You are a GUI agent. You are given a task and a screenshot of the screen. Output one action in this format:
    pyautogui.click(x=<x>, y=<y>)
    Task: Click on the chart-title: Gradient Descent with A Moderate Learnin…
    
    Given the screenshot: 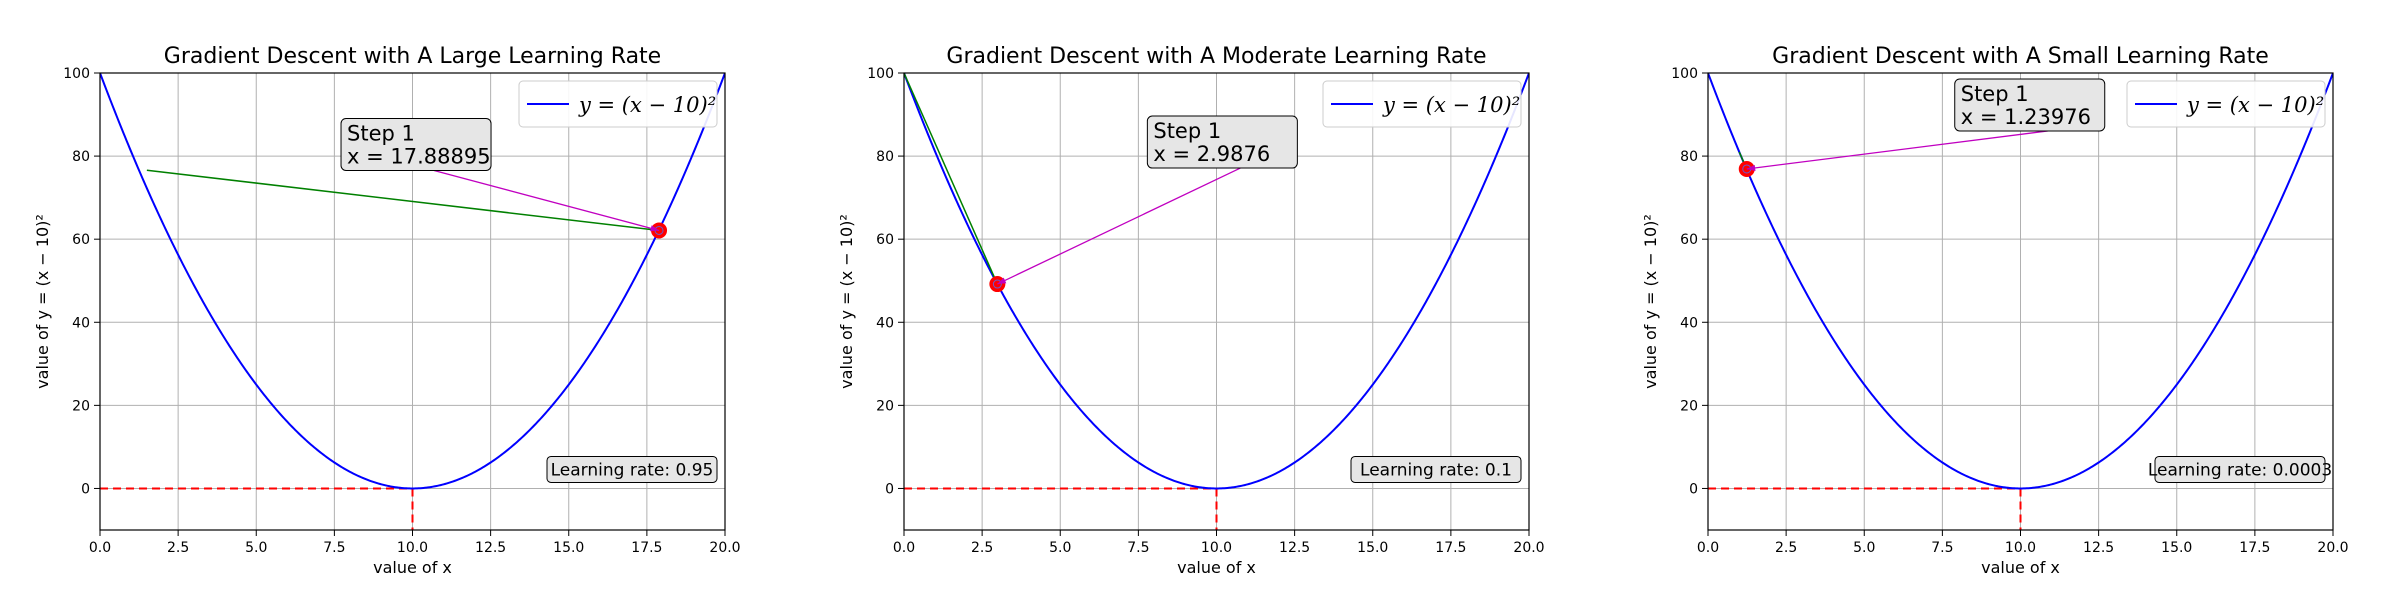 What is the action you would take?
    pyautogui.click(x=1216, y=56)
    